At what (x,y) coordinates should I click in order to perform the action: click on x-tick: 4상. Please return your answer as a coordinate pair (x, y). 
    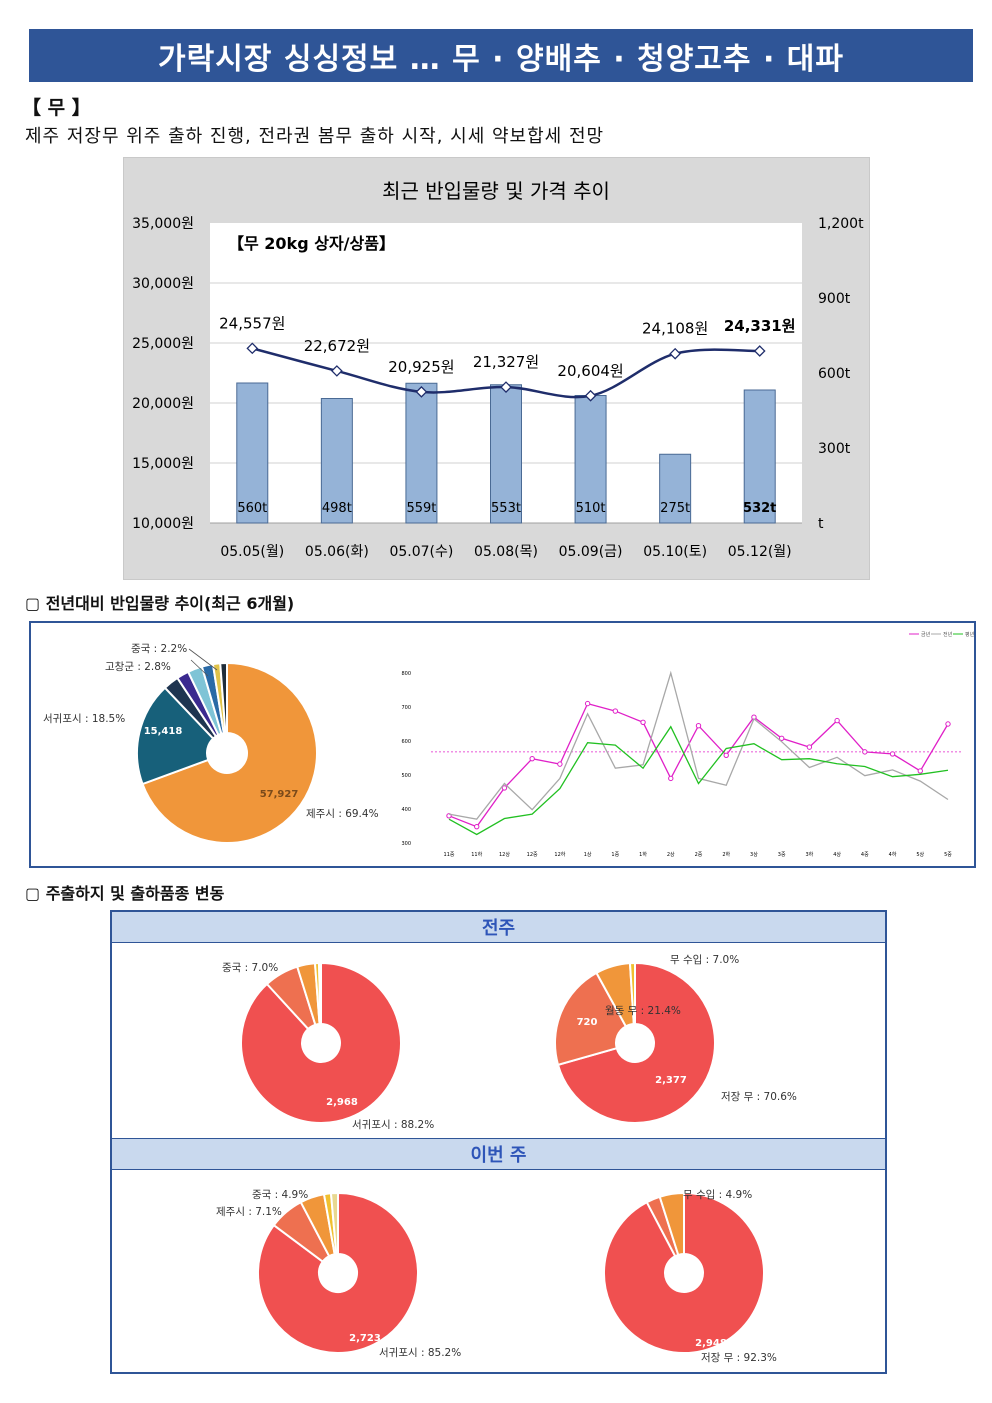
    Looking at the image, I should click on (837, 854).